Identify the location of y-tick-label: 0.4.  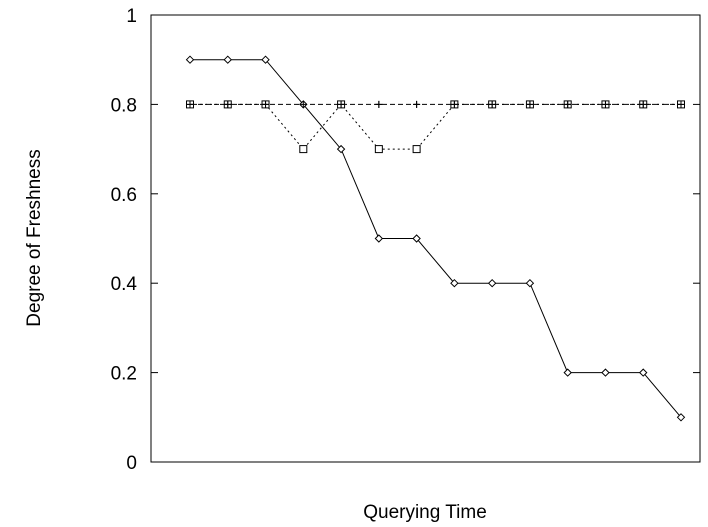
(124, 284).